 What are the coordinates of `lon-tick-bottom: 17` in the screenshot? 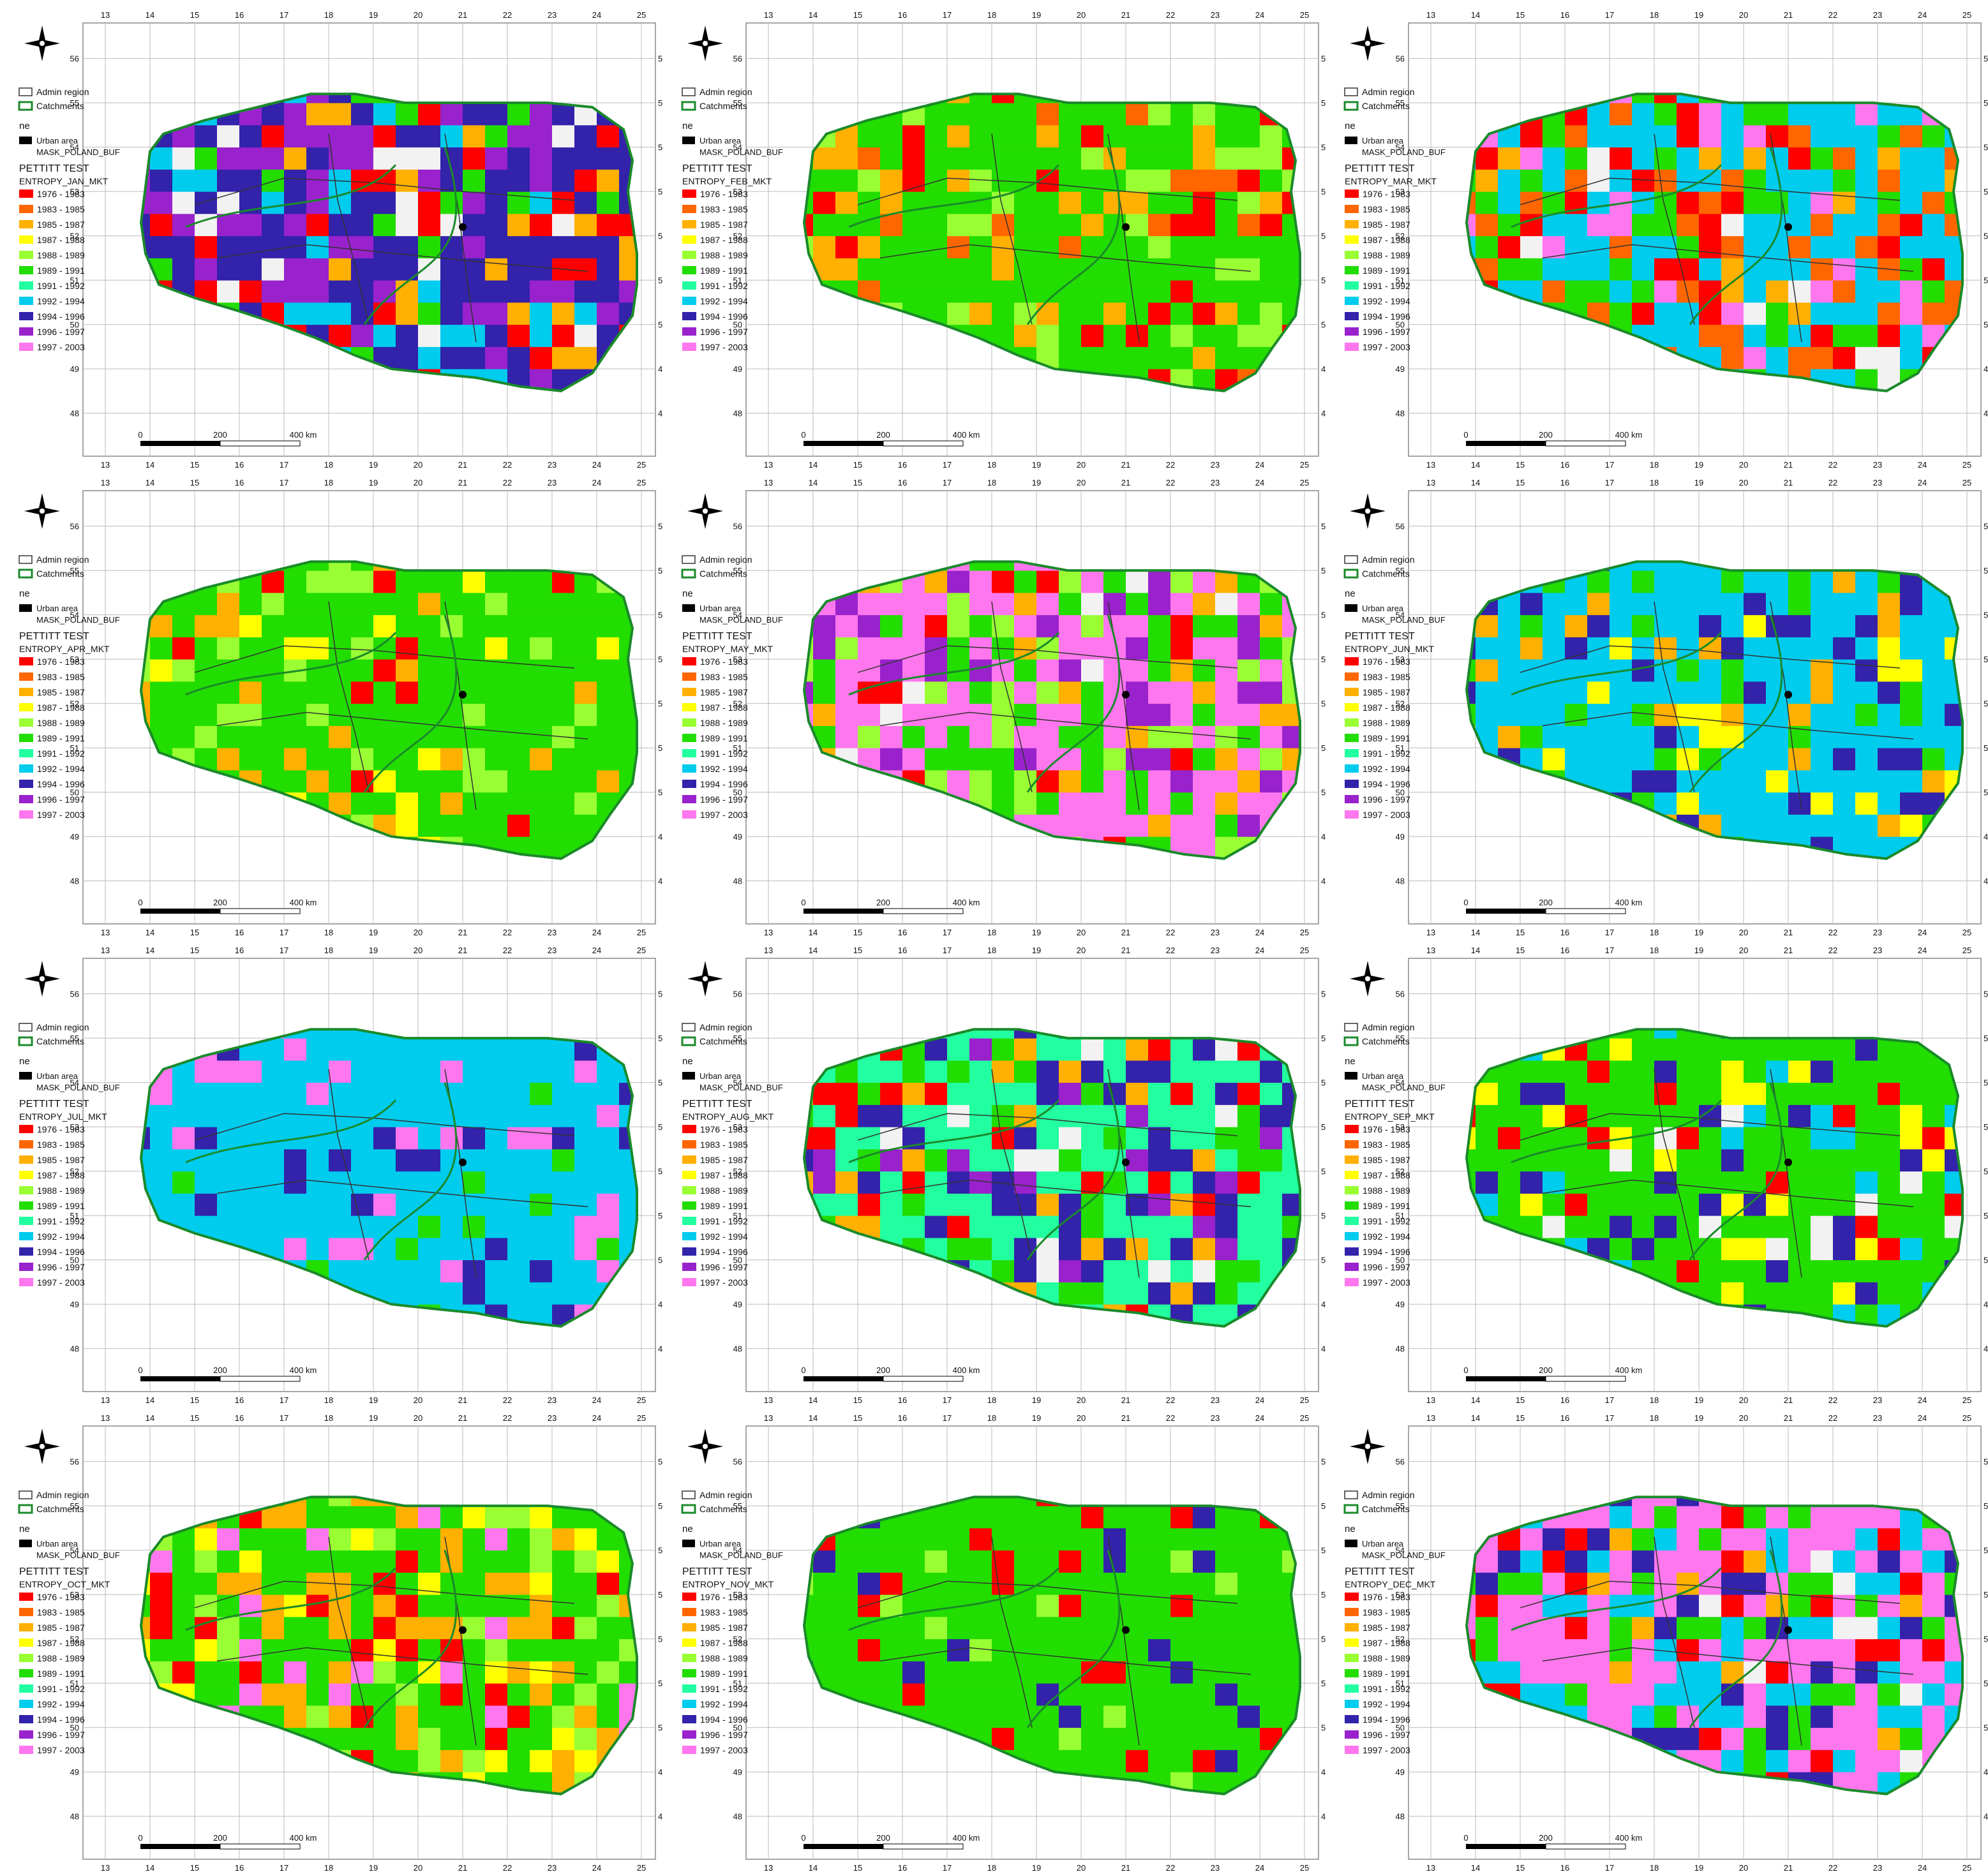 It's located at (1609, 1399).